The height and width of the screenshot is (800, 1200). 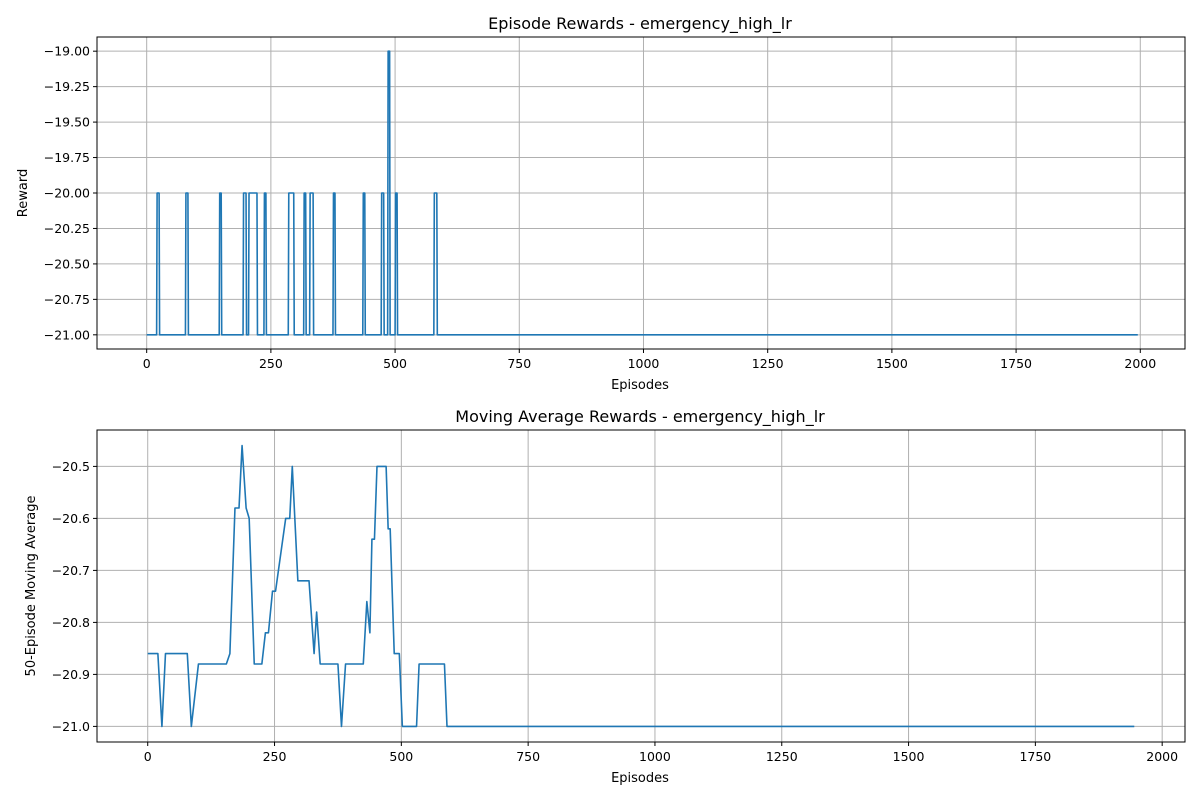 I want to click on y-tick-label: −19.25, so click(x=67, y=86).